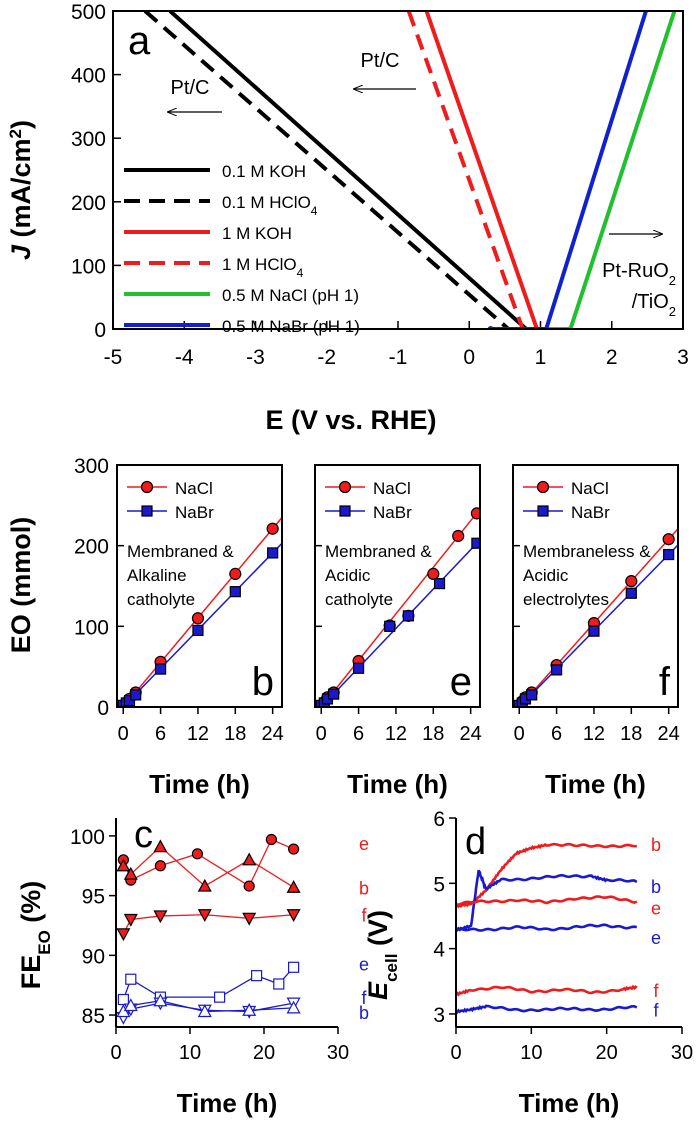 The width and height of the screenshot is (700, 1137). Describe the element at coordinates (194, 488) in the screenshot. I see `legend-label: NaCl` at that location.